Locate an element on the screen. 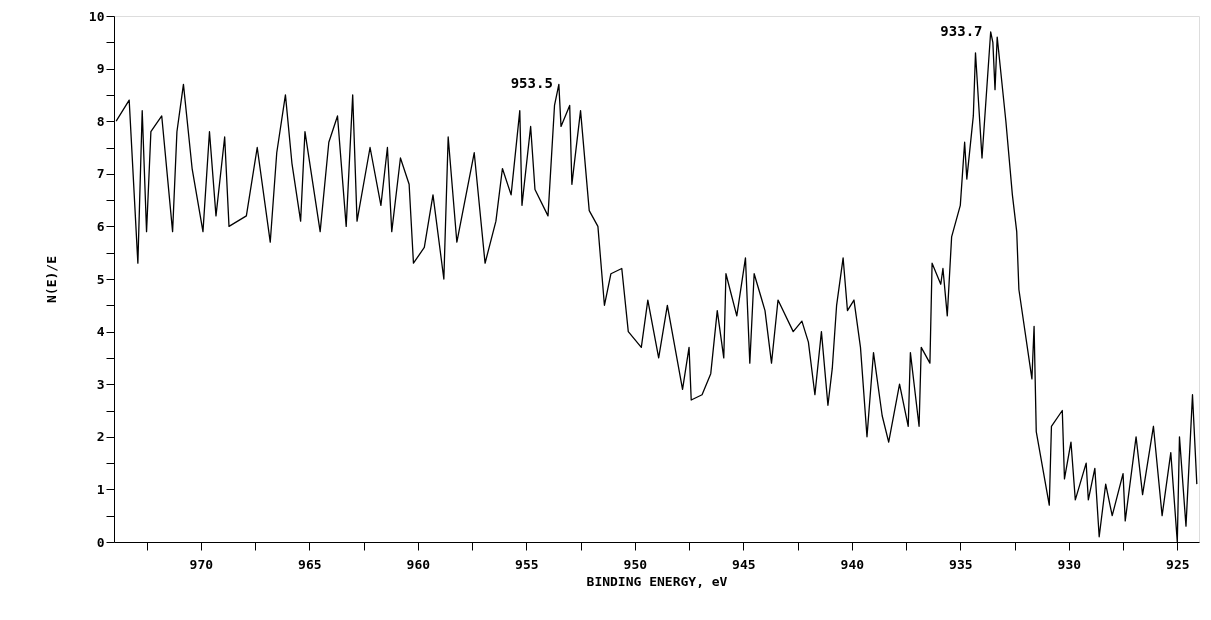 The image size is (1211, 620). y-tick-label: 5 is located at coordinates (100, 279).